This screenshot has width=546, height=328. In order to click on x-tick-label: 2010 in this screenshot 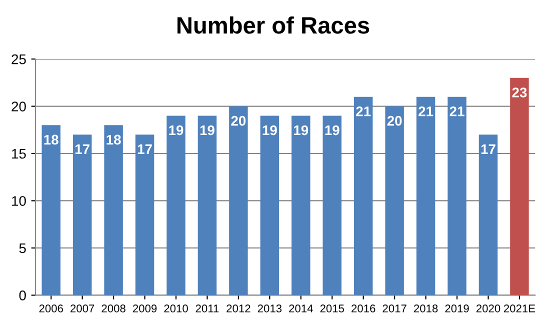, I will do `click(176, 308)`.